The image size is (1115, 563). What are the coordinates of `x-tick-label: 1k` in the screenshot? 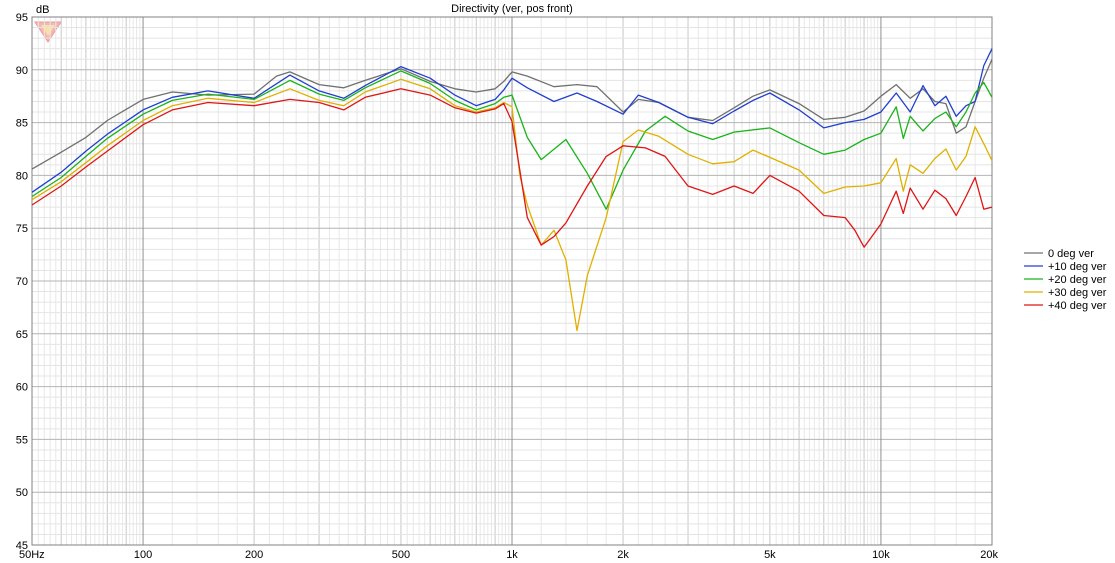 It's located at (512, 555).